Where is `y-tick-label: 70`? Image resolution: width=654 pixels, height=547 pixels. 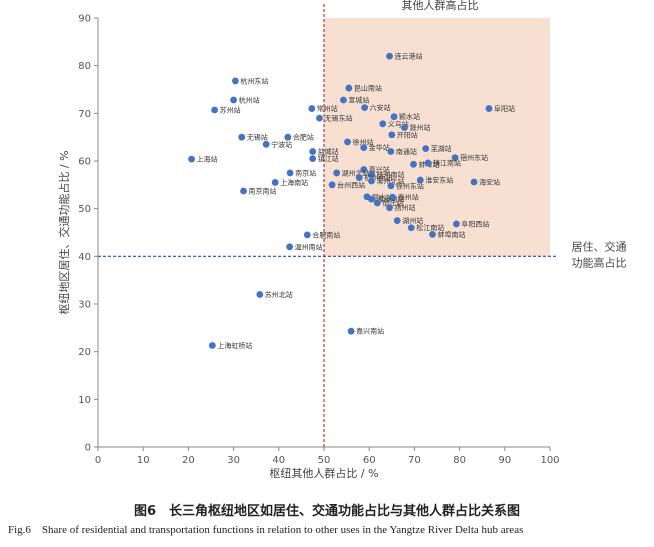
y-tick-label: 70 is located at coordinates (84, 114).